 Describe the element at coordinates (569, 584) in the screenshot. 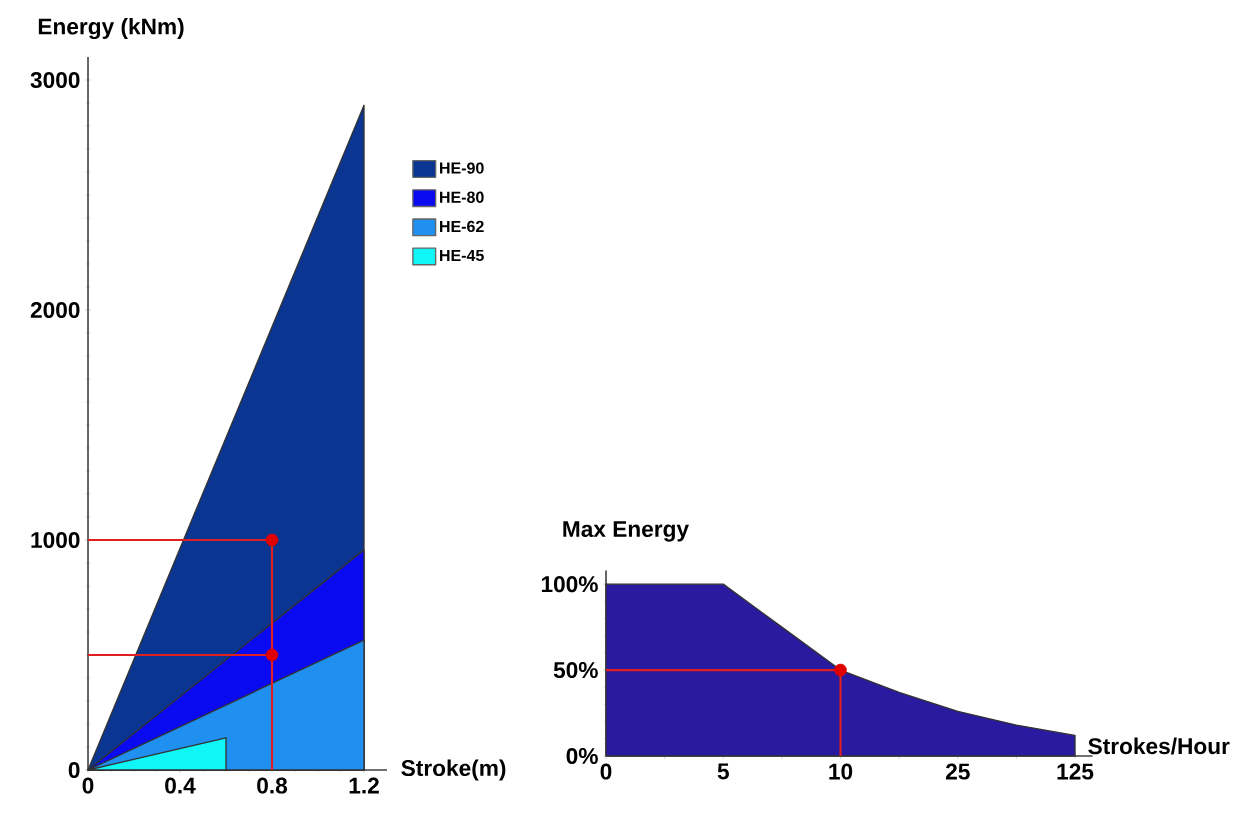

I see `y-tick-label: 100%` at that location.